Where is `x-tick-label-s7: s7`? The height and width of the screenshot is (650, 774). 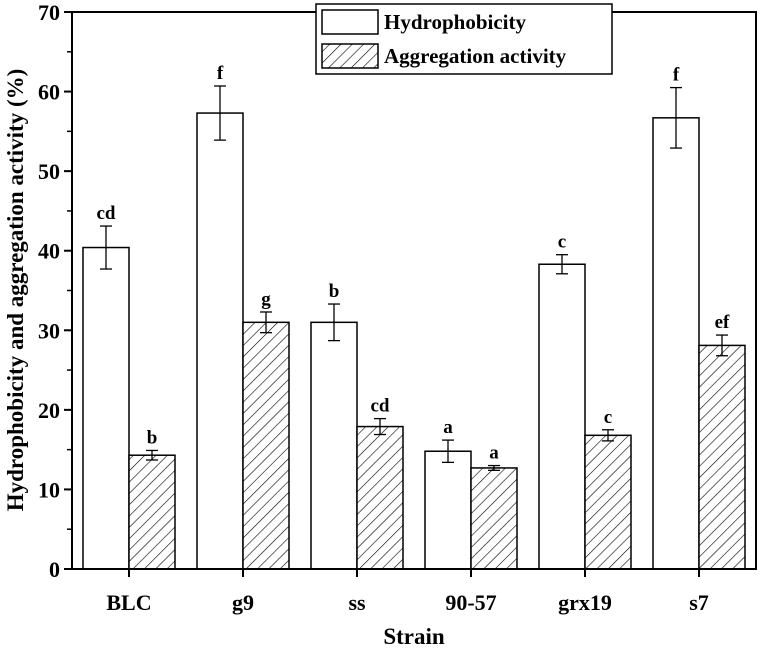
x-tick-label-s7: s7 is located at coordinates (699, 602).